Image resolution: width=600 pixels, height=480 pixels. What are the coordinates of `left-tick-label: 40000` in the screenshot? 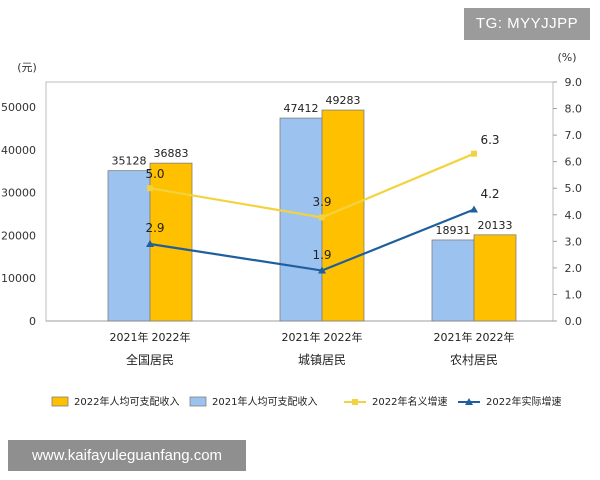 It's located at (18, 150).